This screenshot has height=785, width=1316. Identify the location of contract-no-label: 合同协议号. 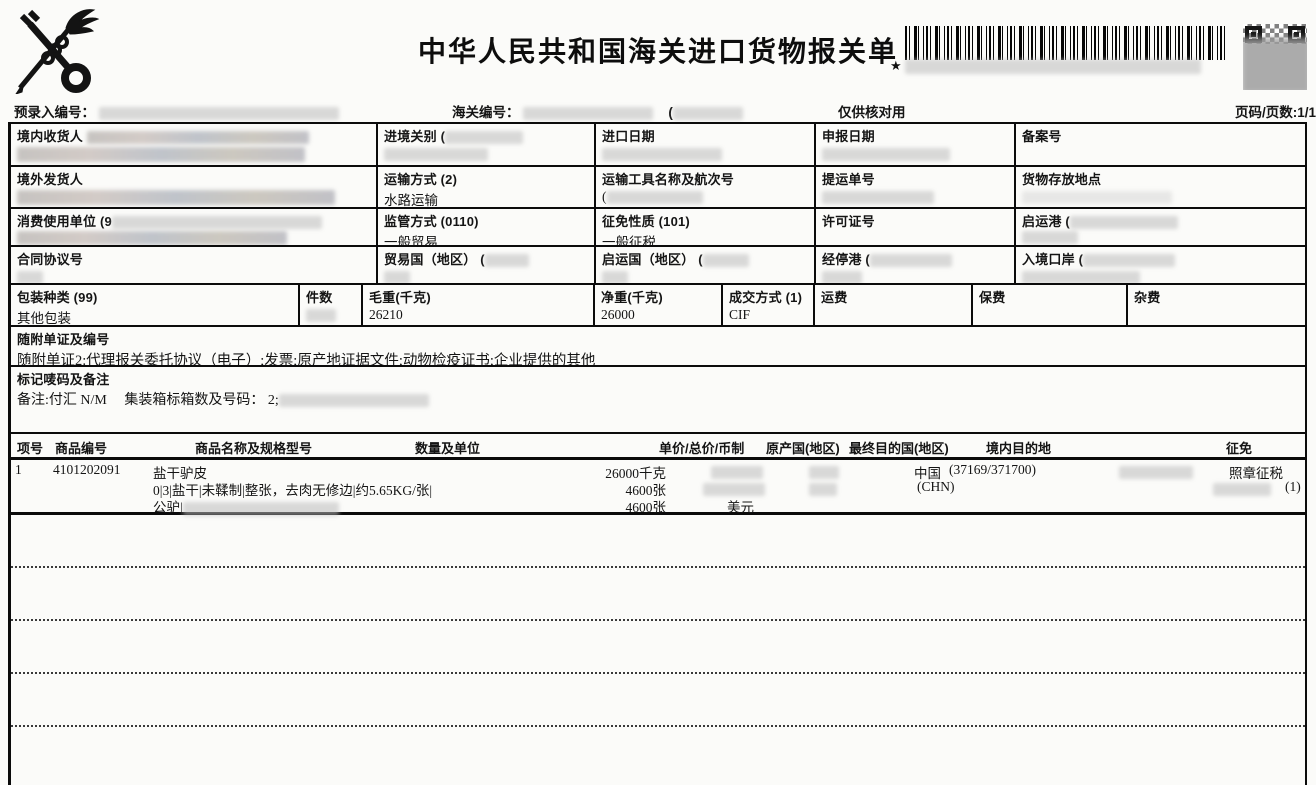
(50, 259).